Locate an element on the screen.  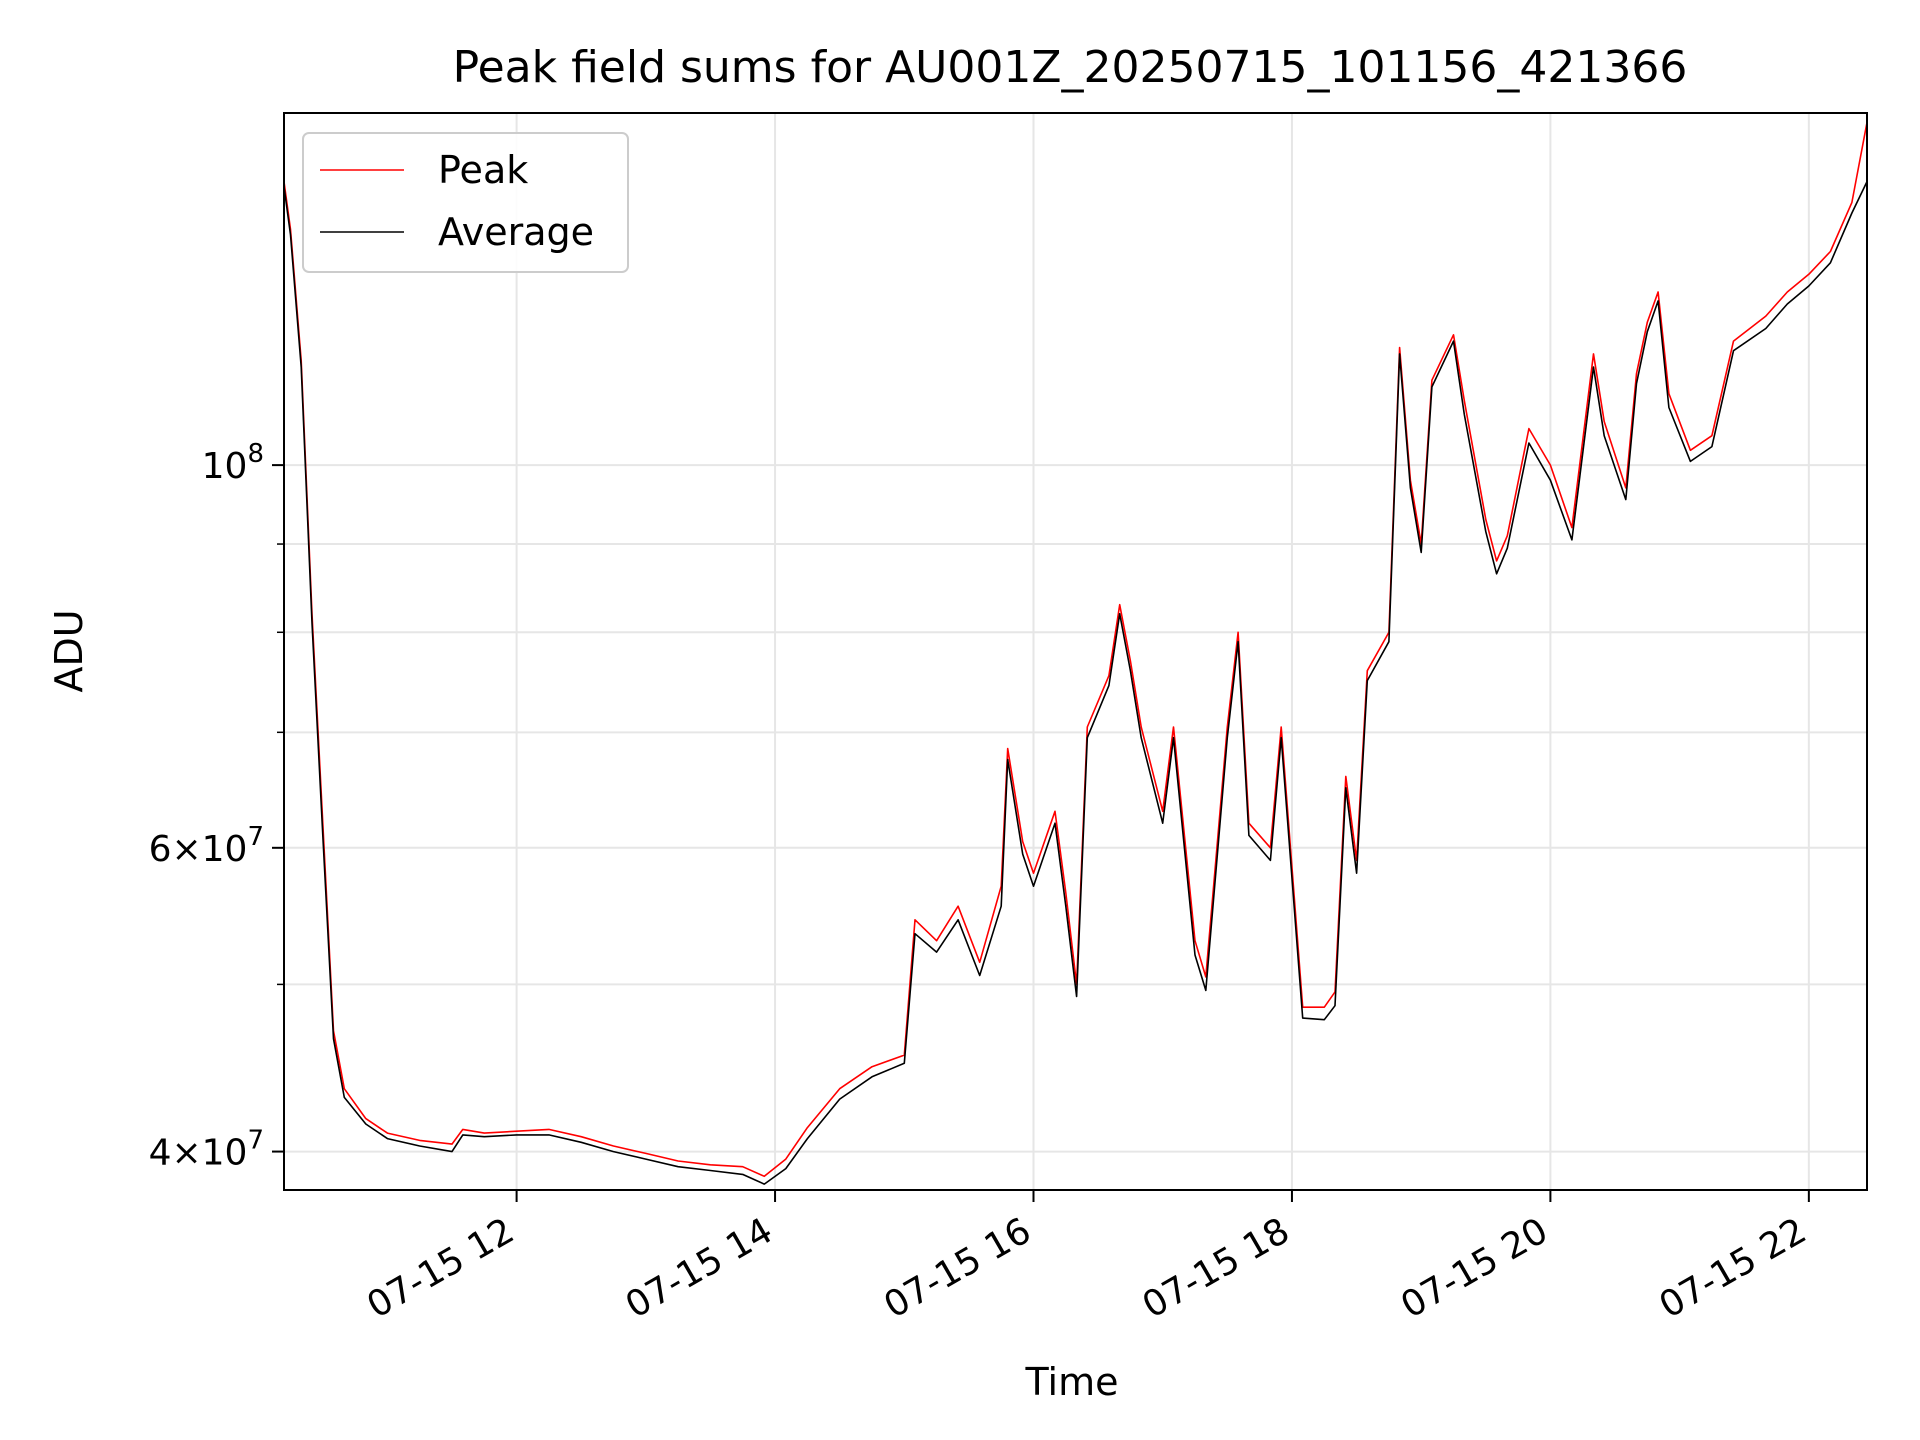
legend: Peak Average is located at coordinates (465, 202).